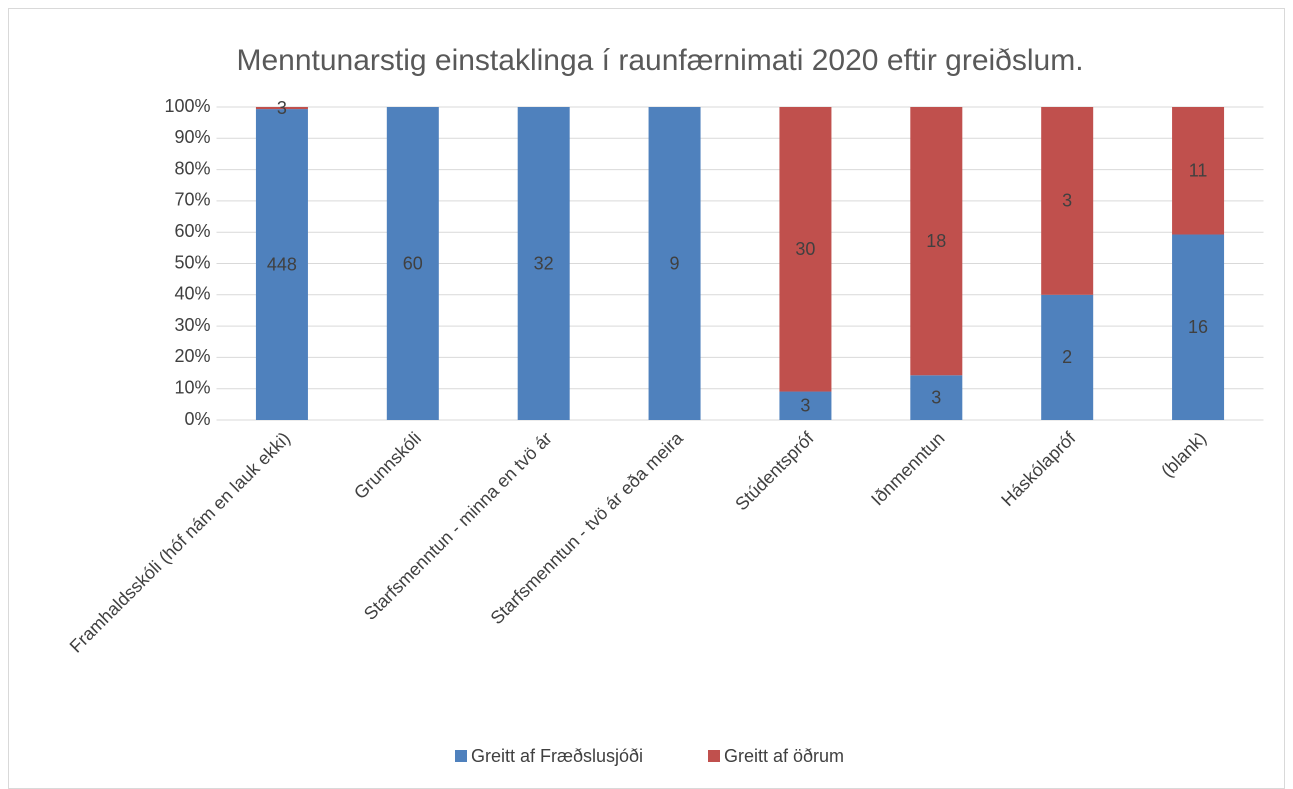 The width and height of the screenshot is (1293, 789). What do you see at coordinates (192, 137) in the screenshot?
I see `y-tick-label: 90%` at bounding box center [192, 137].